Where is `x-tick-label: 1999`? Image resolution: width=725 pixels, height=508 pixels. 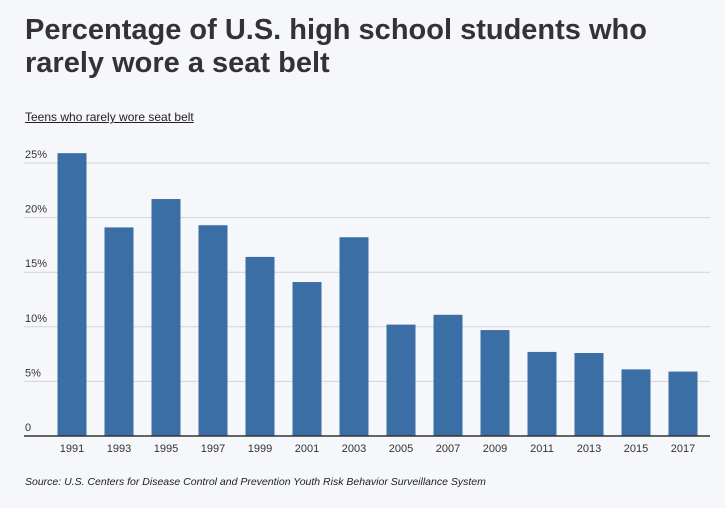
x-tick-label: 1999 is located at coordinates (260, 449).